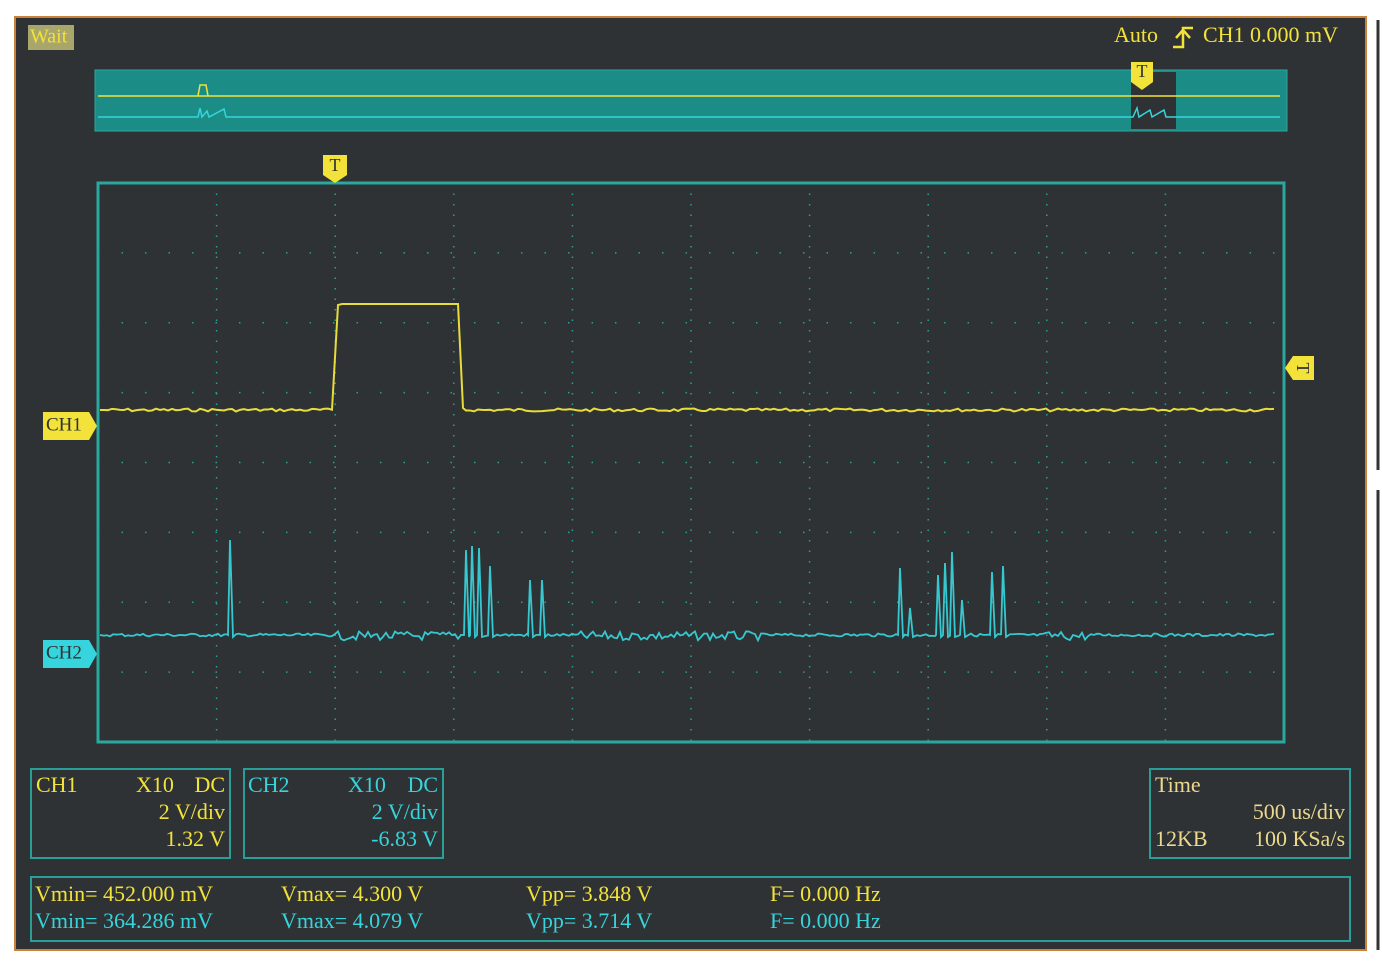 This screenshot has height=966, width=1382. Describe the element at coordinates (1181, 838) in the screenshot. I see `memory-depth: 12KB` at that location.